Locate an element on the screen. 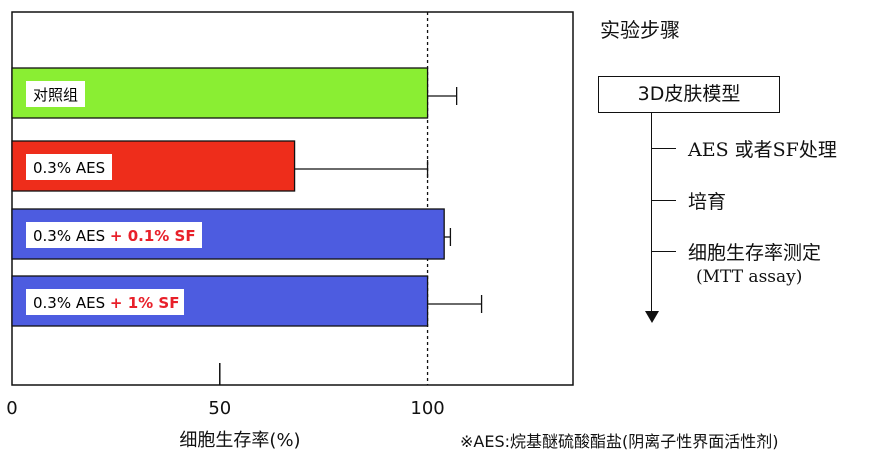  bar-label-part: + 0.1% SF is located at coordinates (153, 236).